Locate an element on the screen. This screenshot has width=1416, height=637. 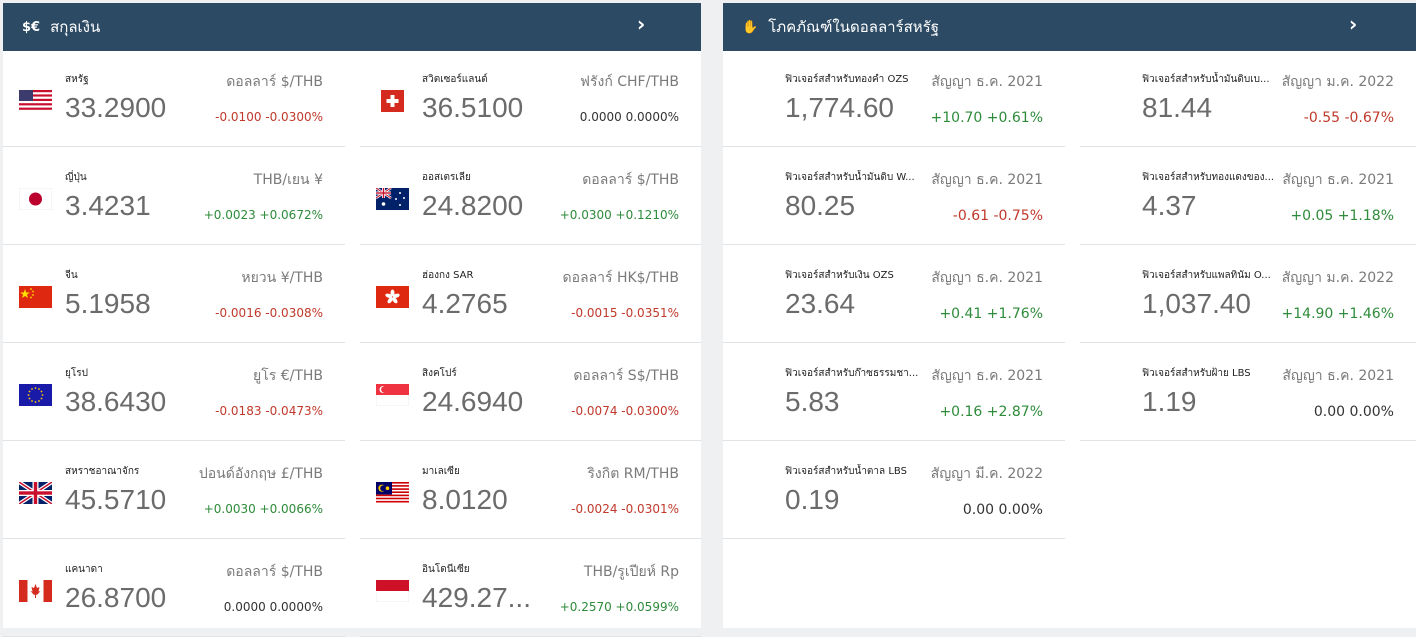
currency-name: ญี่ปุ่น is located at coordinates (76, 177).